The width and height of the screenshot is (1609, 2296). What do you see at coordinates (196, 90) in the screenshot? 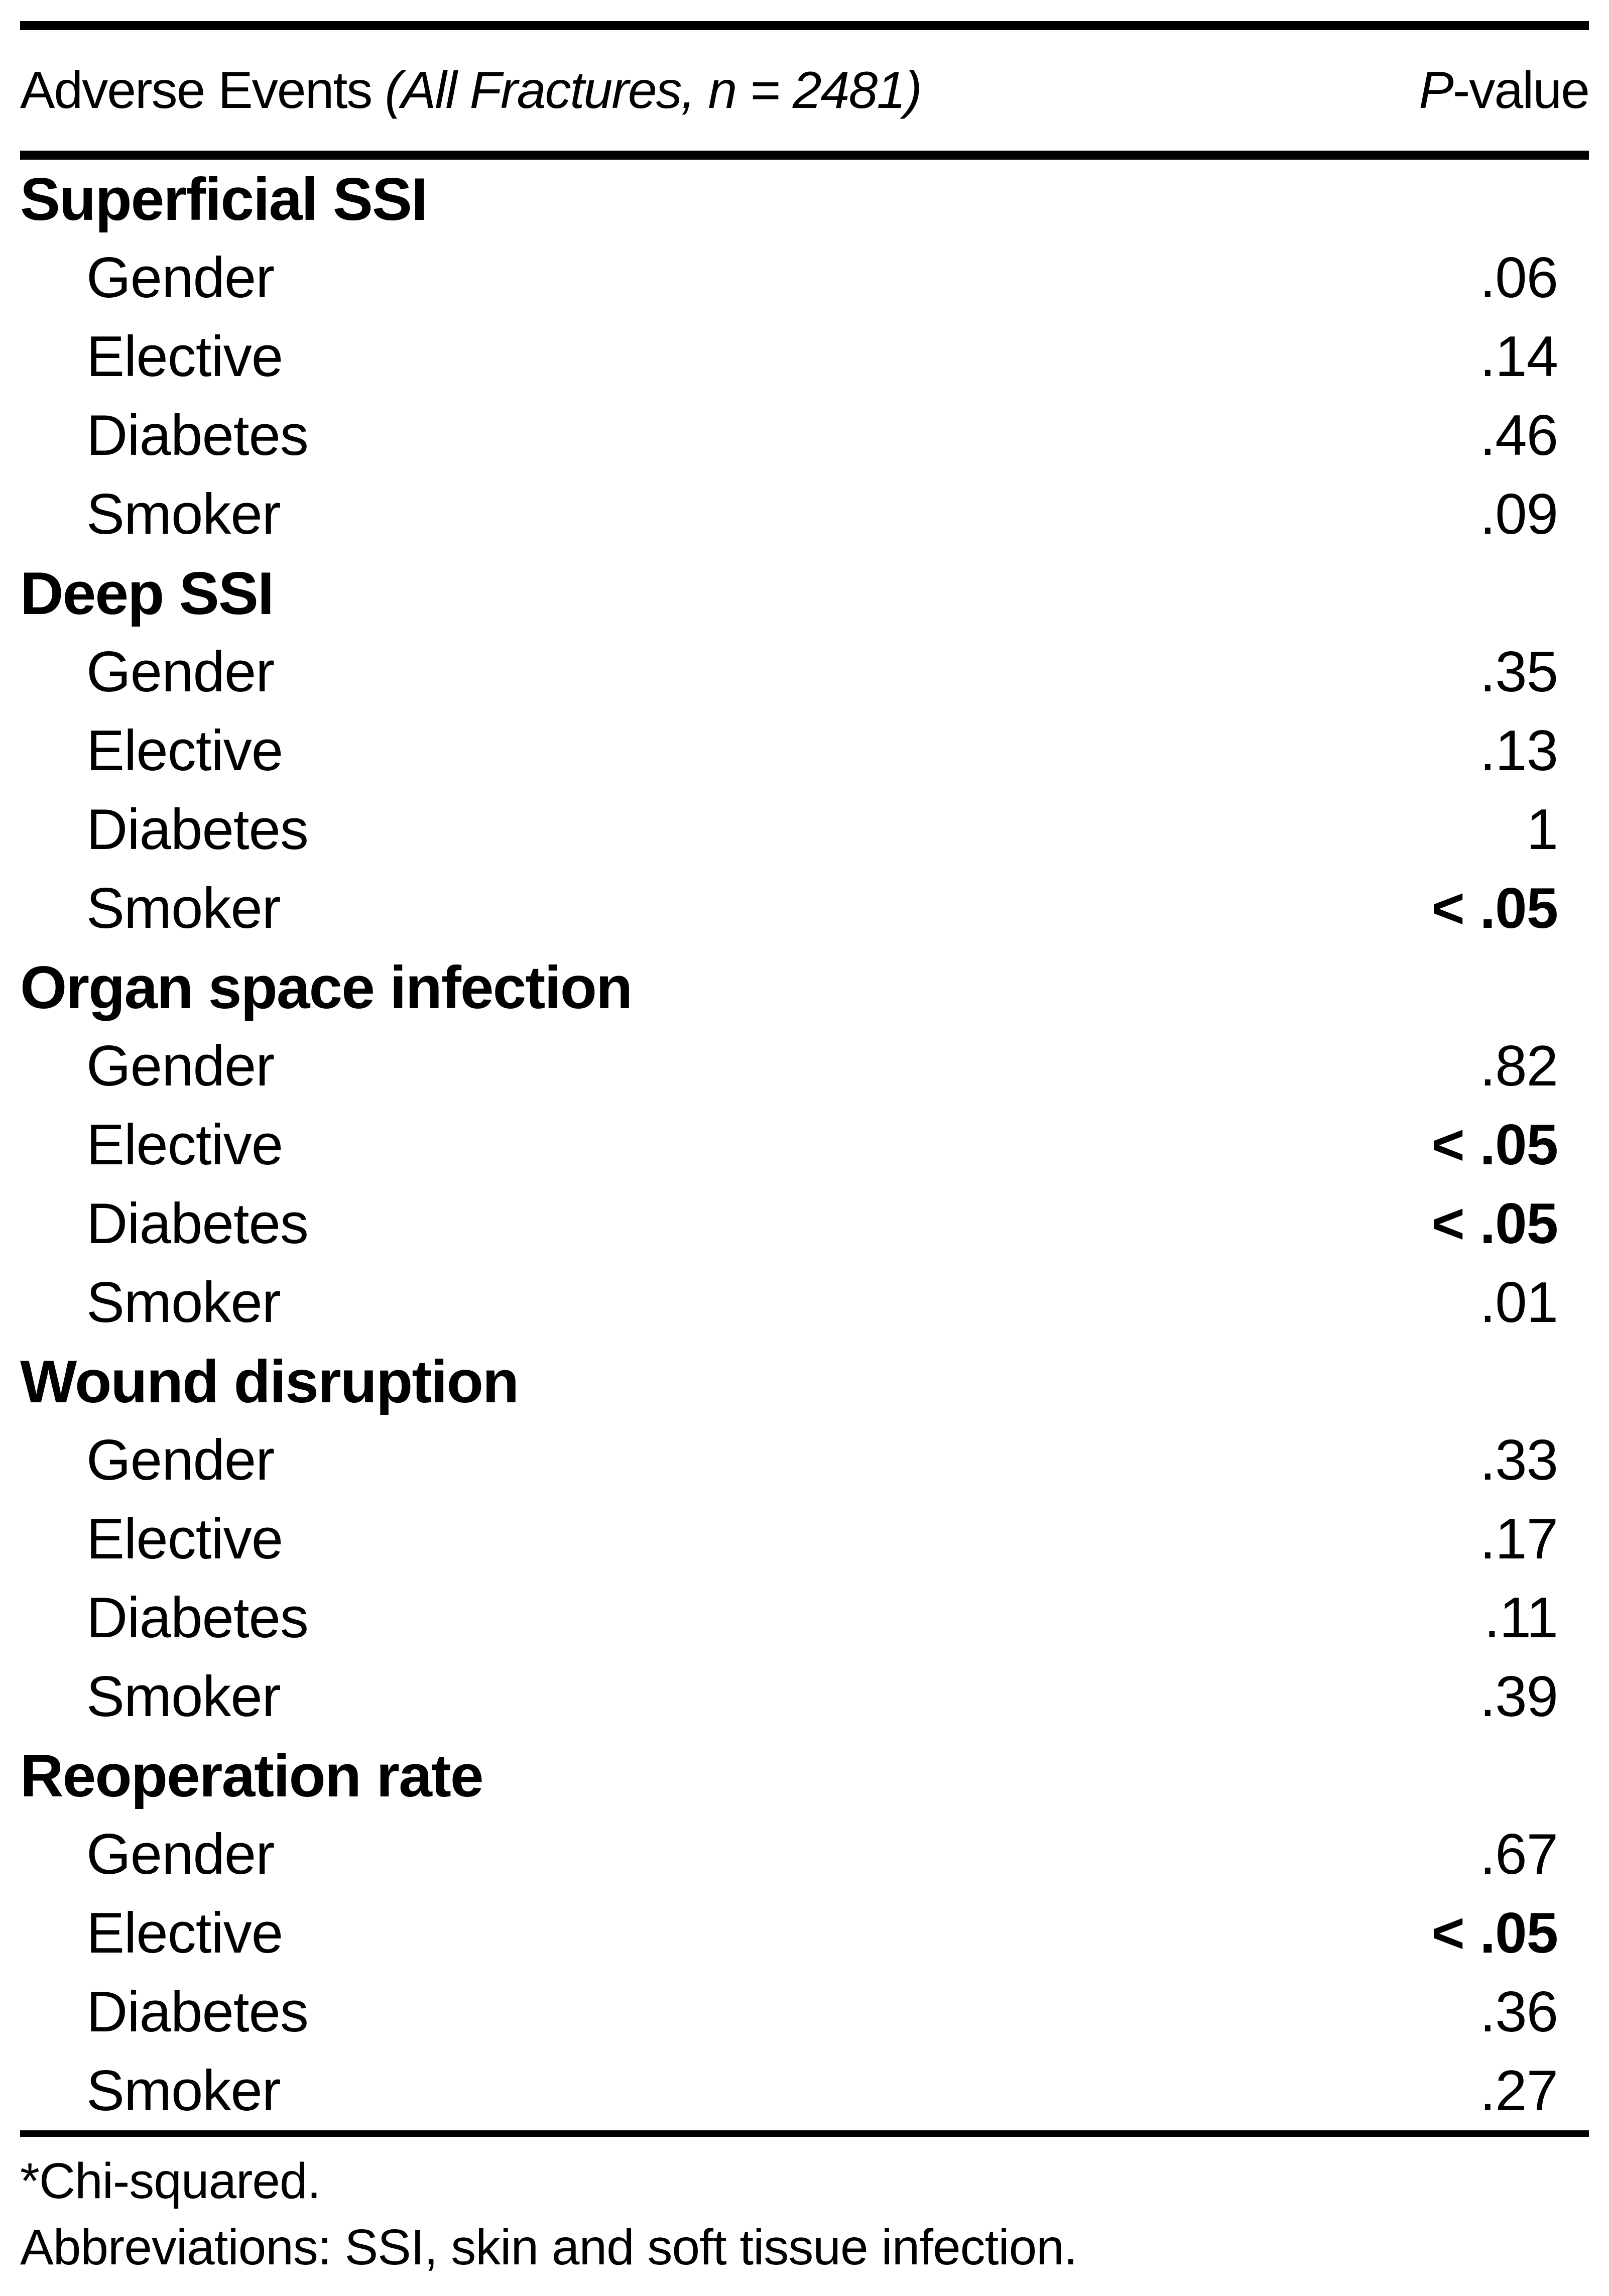
I see `table-title-main: Adverse Events` at bounding box center [196, 90].